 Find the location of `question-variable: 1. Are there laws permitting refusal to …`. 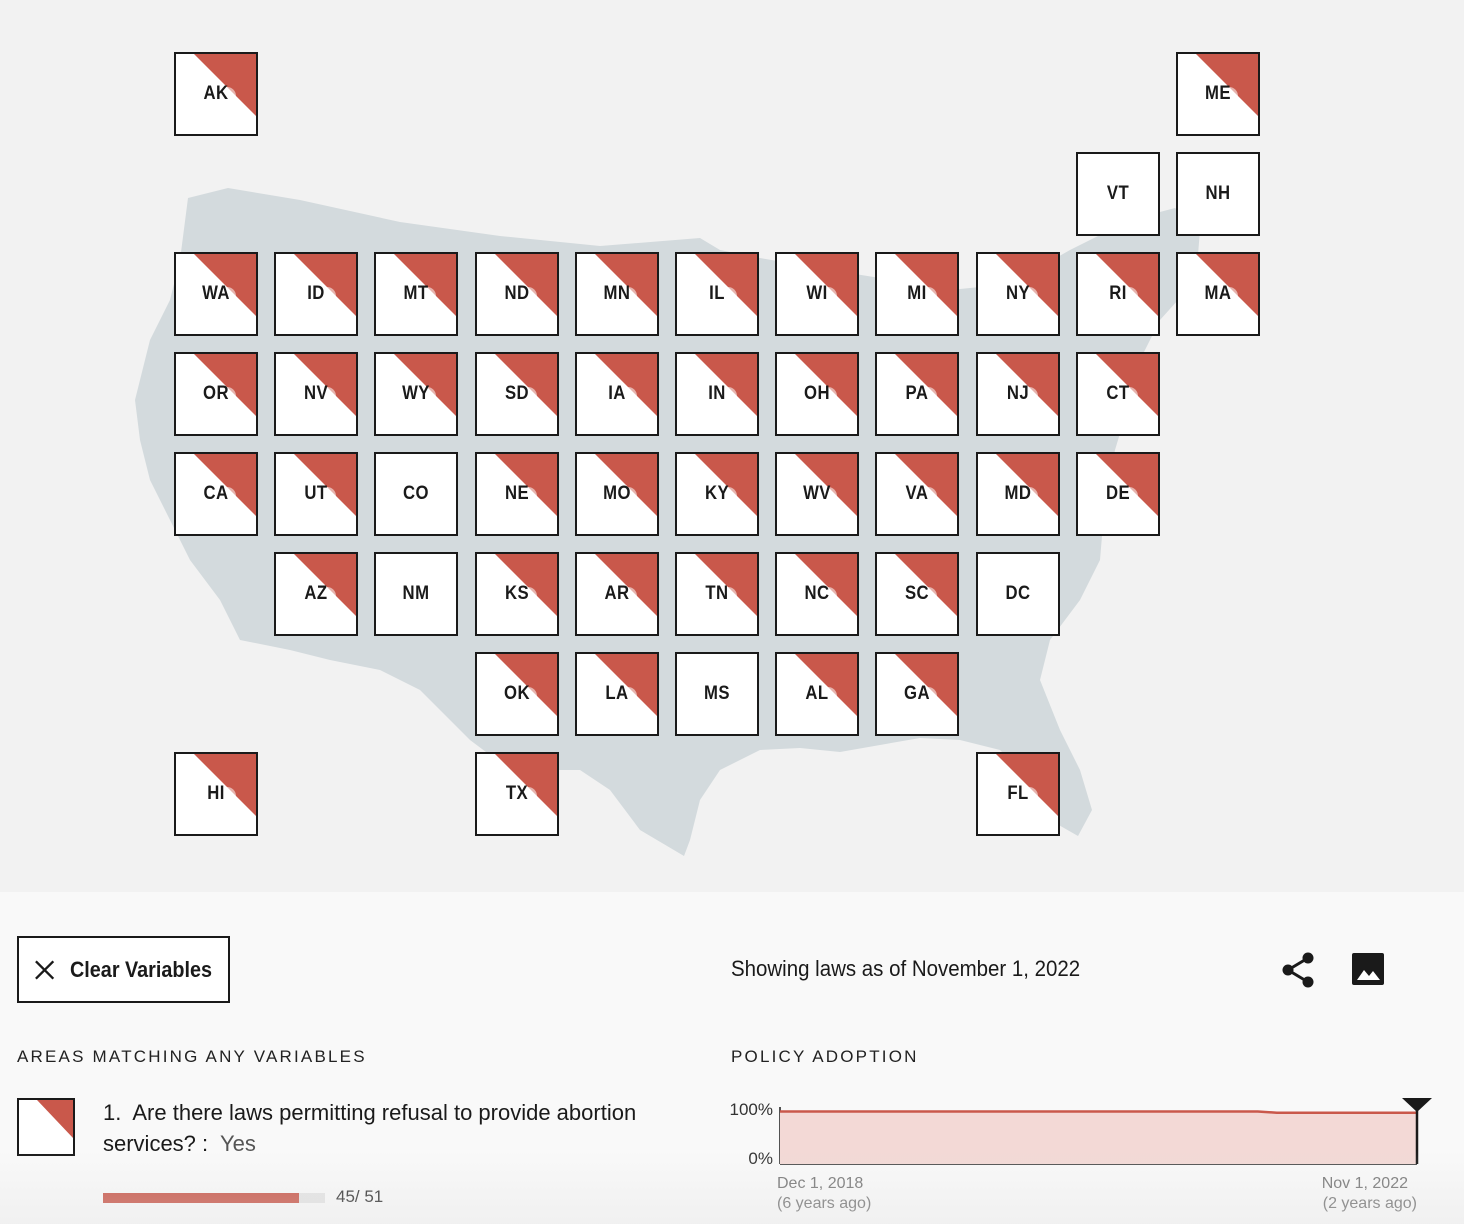

question-variable: 1. Are there laws permitting refusal to … is located at coordinates (383, 1128).